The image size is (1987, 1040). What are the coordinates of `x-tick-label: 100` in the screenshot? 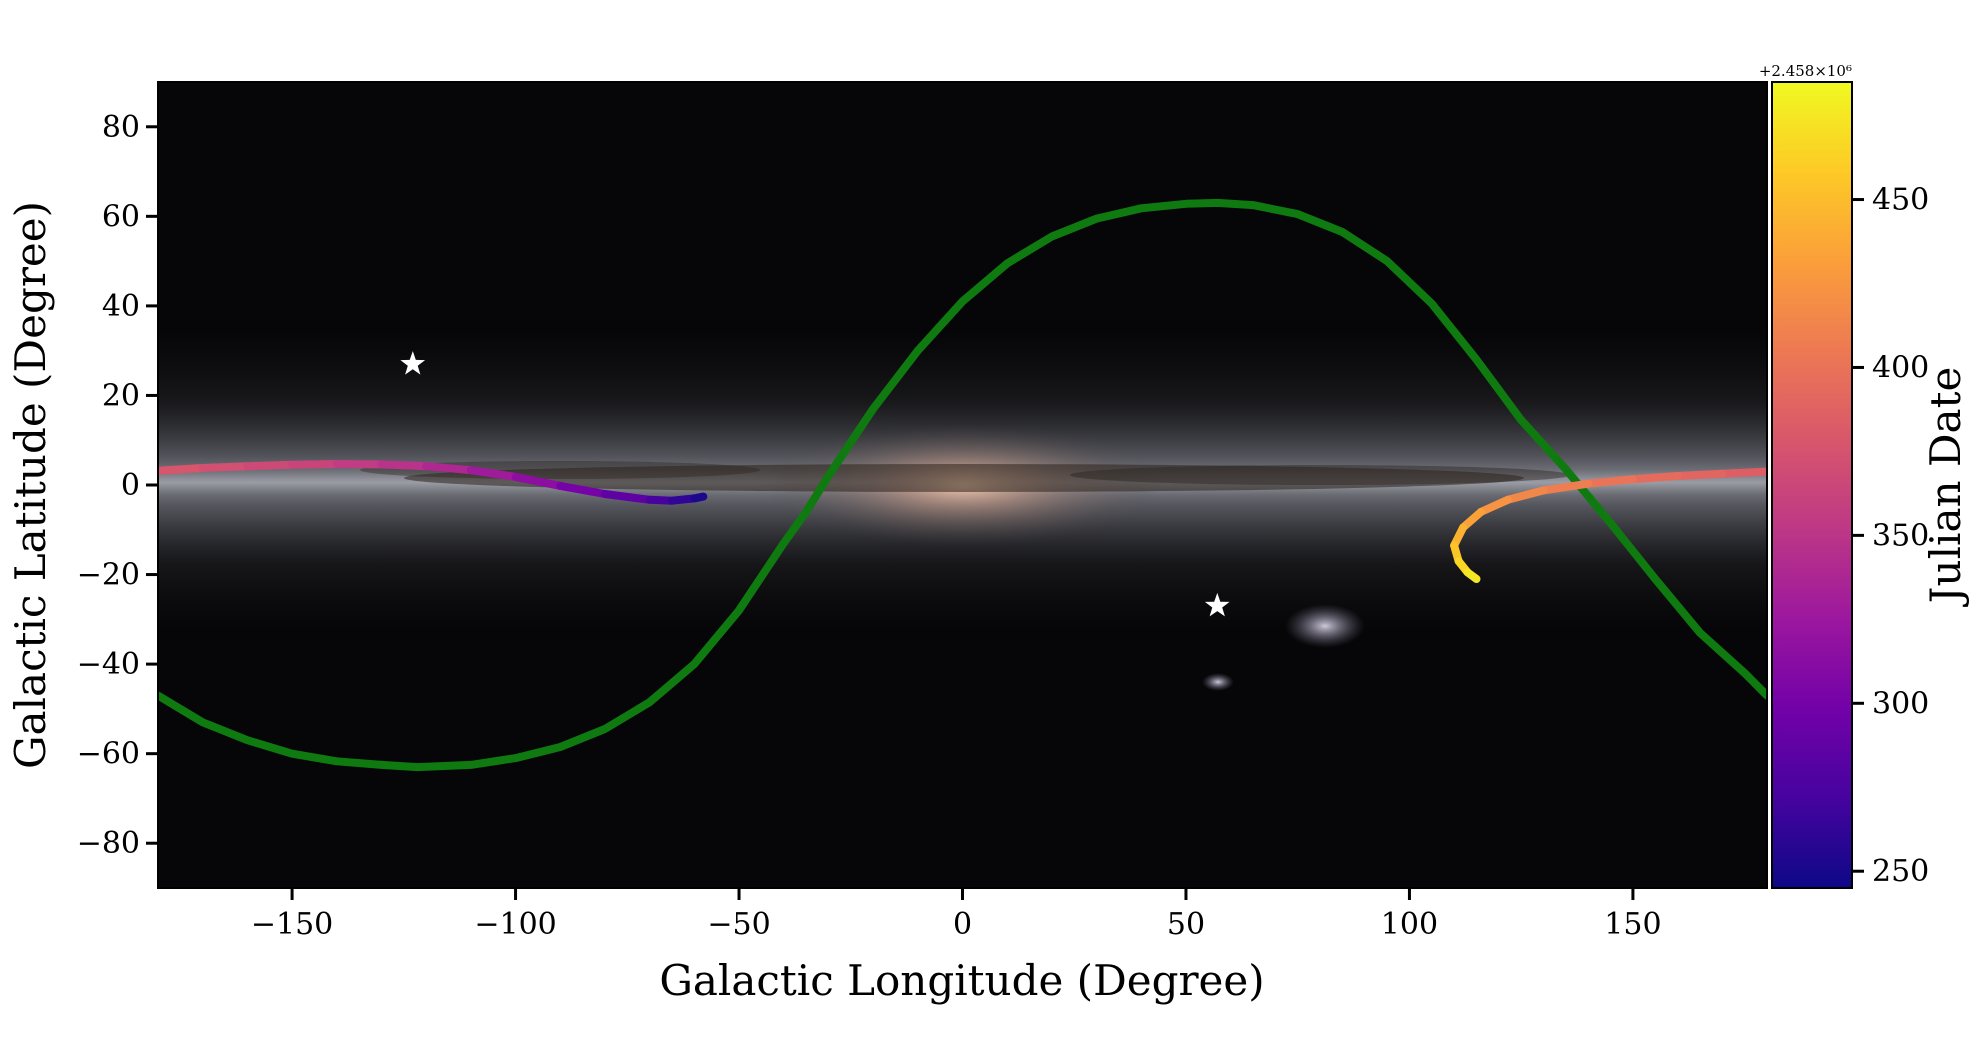 It's located at (1409, 924).